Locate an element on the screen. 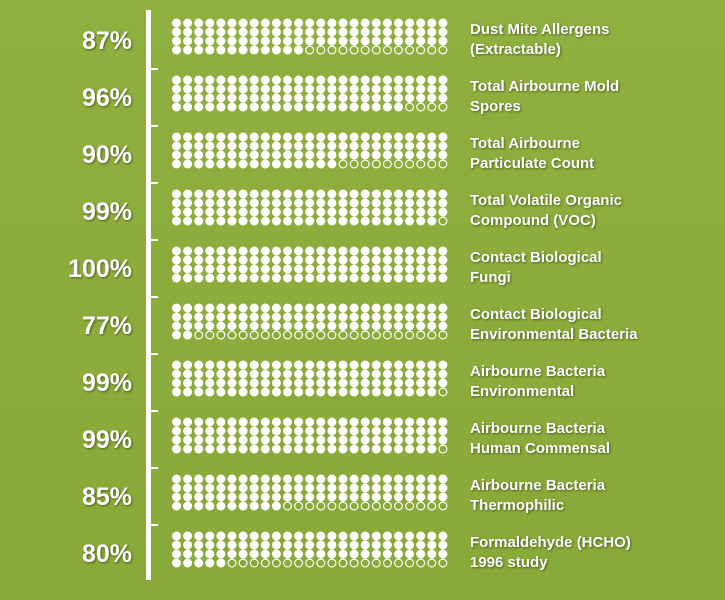 The height and width of the screenshot is (600, 725). value-label: 85% is located at coordinates (106, 497).